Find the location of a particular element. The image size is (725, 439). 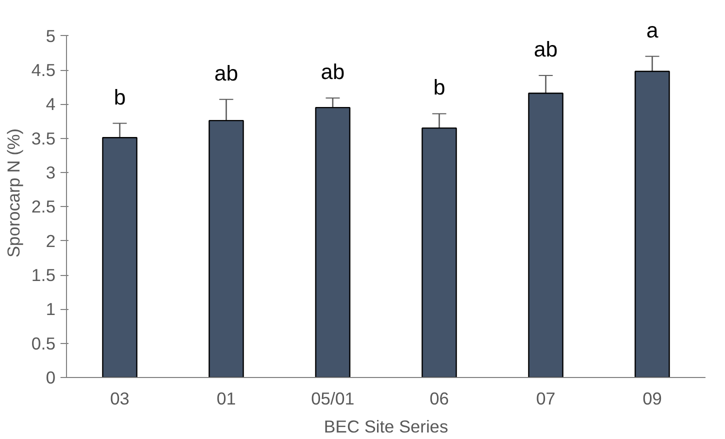

y-tick-label: 1 is located at coordinates (51, 309).